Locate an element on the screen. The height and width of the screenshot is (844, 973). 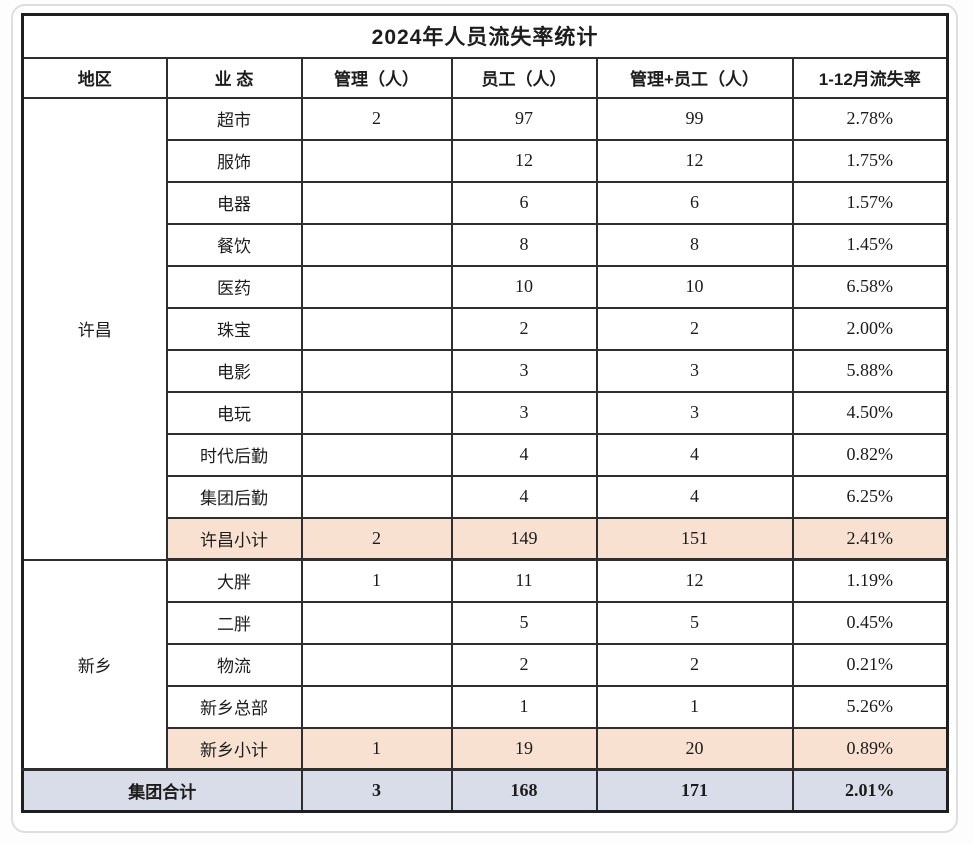
table-row: 电器 6 6 1.57% is located at coordinates (486, 202).